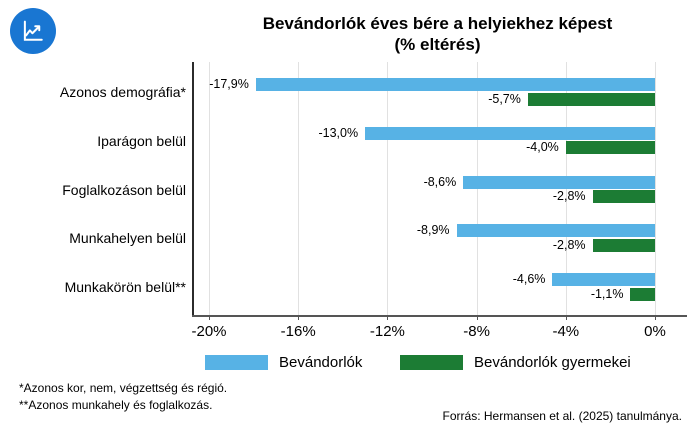  What do you see at coordinates (439, 316) in the screenshot?
I see `x-axis-line` at bounding box center [439, 316].